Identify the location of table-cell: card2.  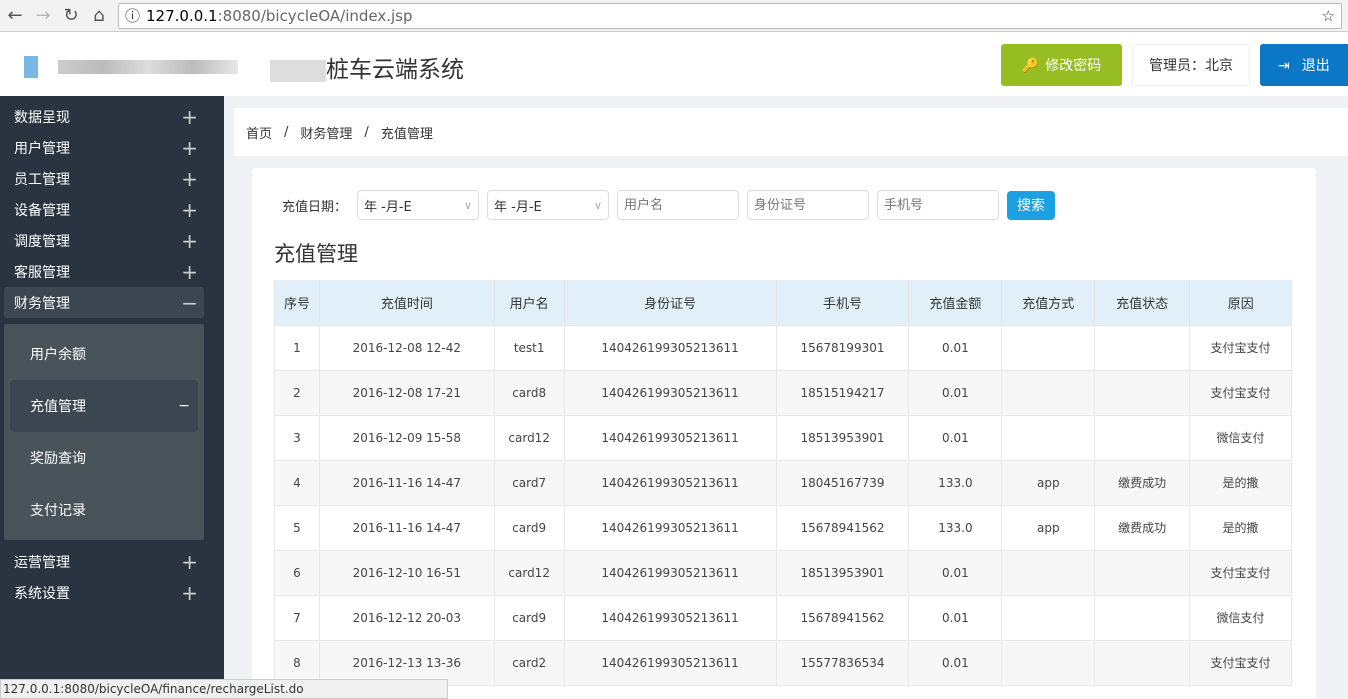
(529, 662).